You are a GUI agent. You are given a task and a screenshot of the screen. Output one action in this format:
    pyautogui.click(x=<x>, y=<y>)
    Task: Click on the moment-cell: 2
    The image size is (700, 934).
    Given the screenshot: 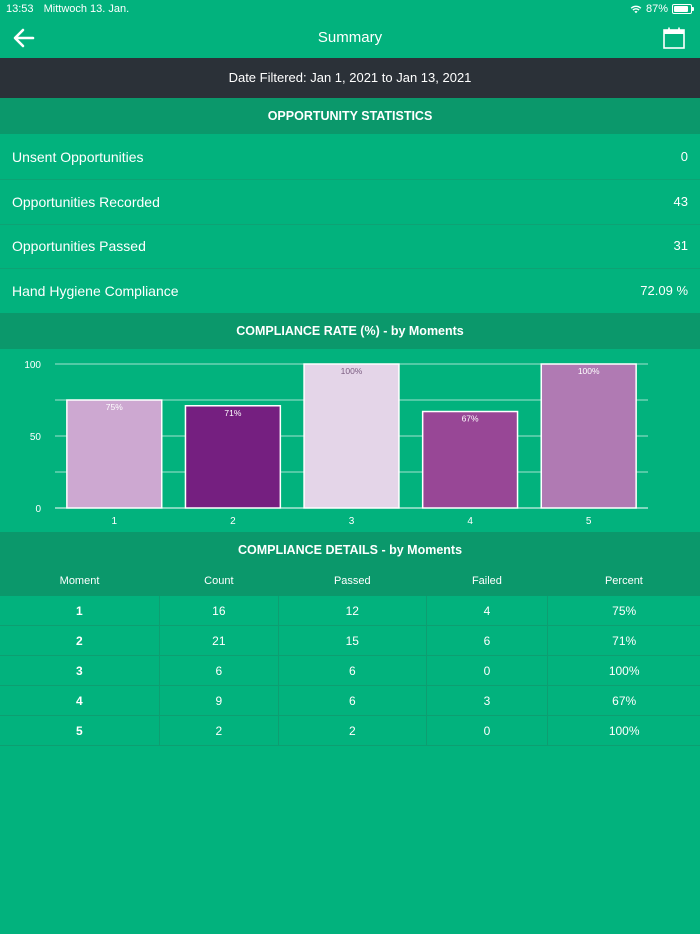 What is the action you would take?
    pyautogui.click(x=80, y=640)
    